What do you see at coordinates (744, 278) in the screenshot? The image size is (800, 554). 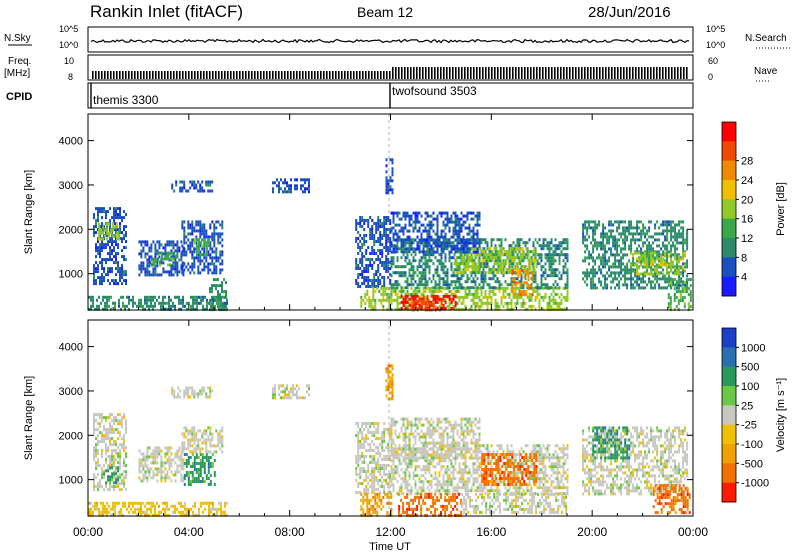 I see `colorbar-tick-label: 4` at bounding box center [744, 278].